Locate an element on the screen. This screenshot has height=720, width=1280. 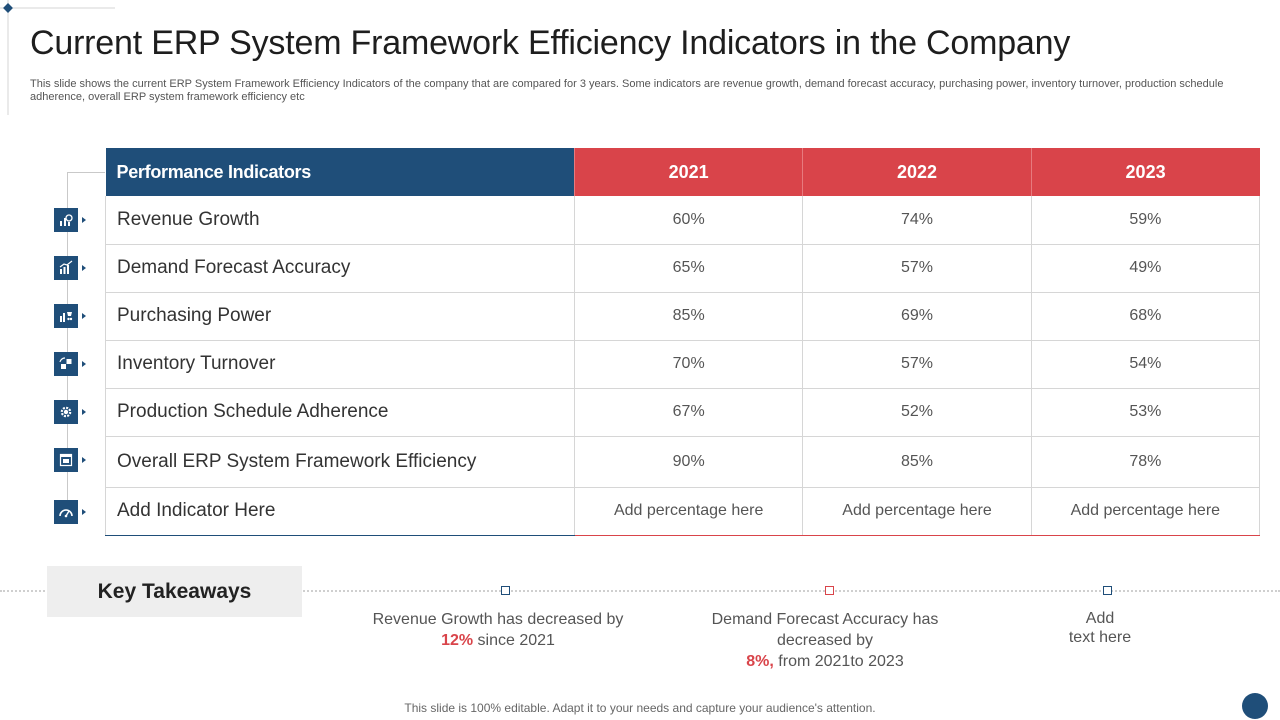
key-takeaways-heading: Key Takeaways is located at coordinates (174, 591).